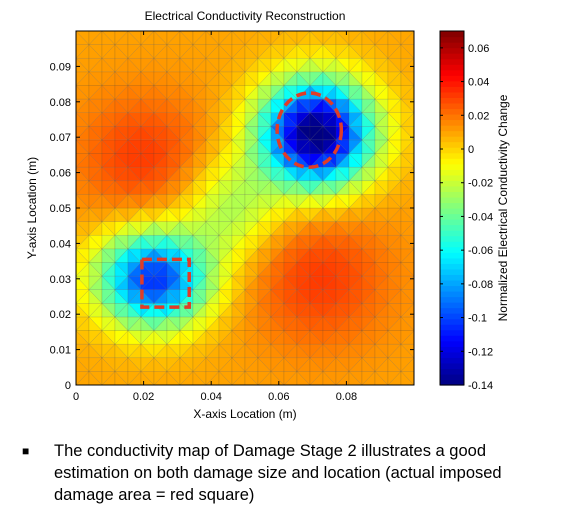 The height and width of the screenshot is (525, 575). I want to click on colorbar-tick-label: 0.04, so click(478, 83).